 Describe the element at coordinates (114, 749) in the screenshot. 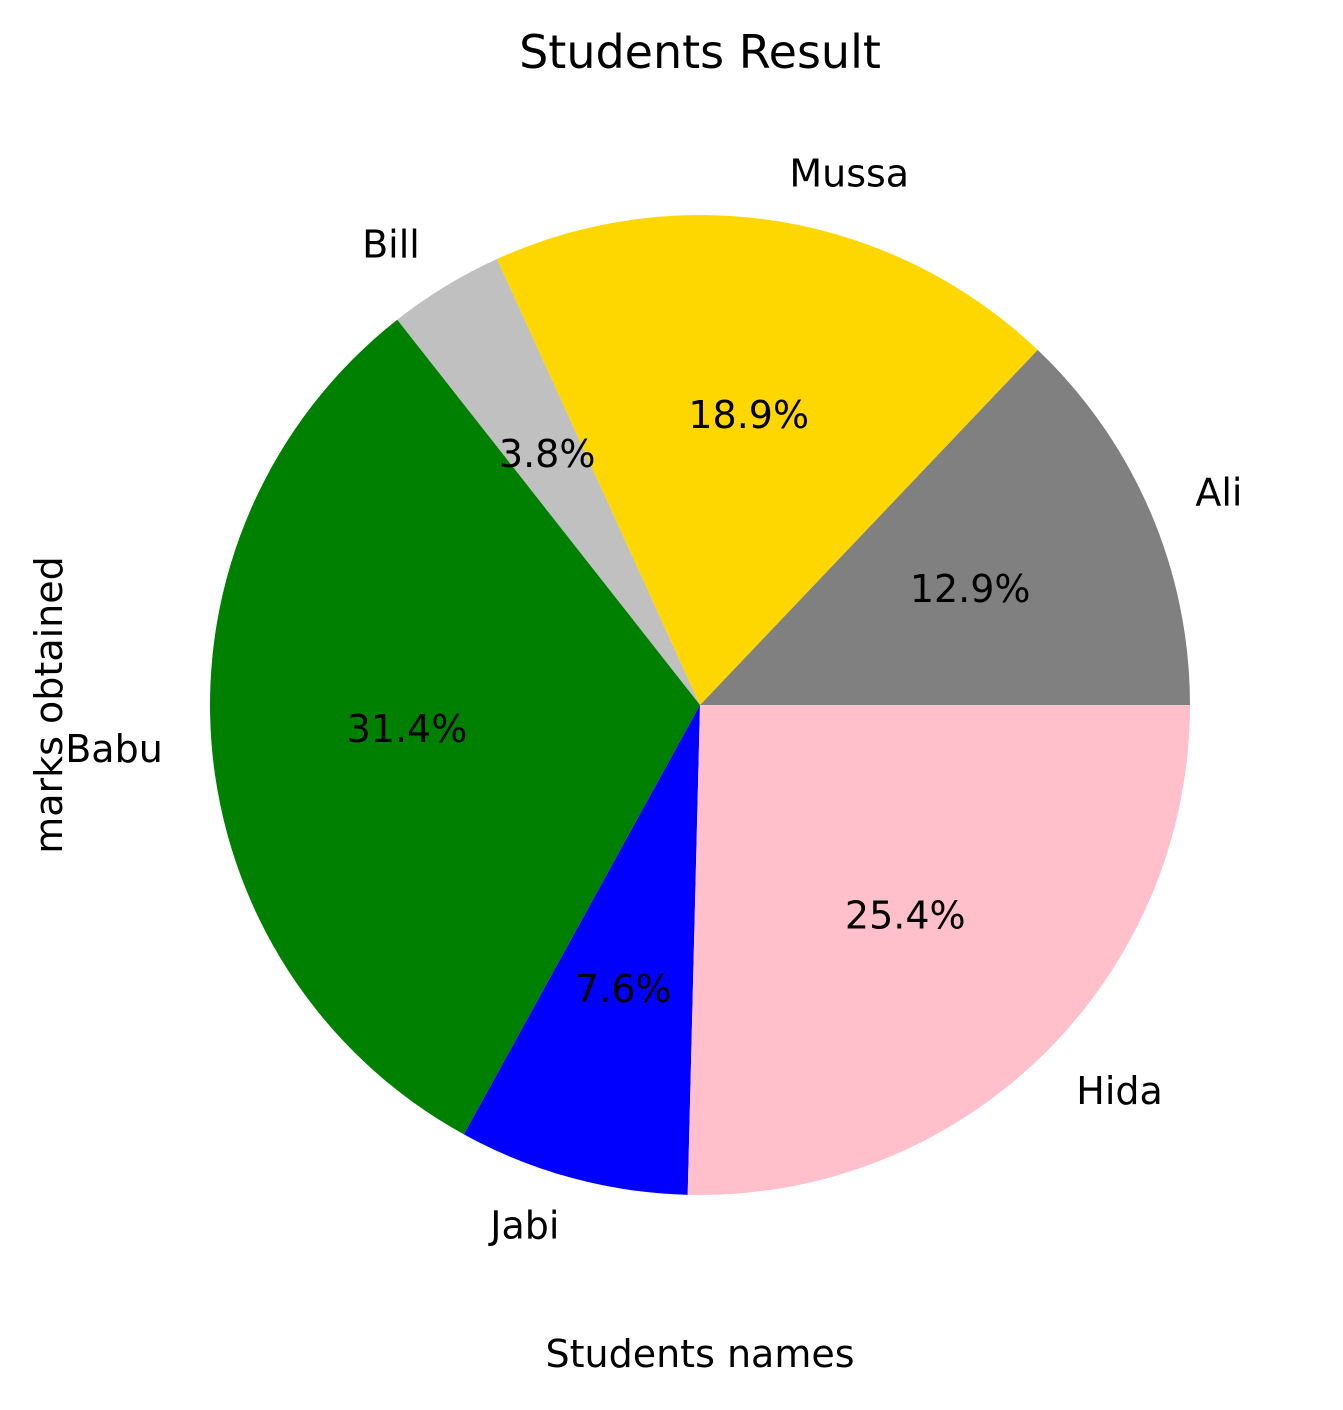

I see `pie-category-label-babu: Babu` at that location.